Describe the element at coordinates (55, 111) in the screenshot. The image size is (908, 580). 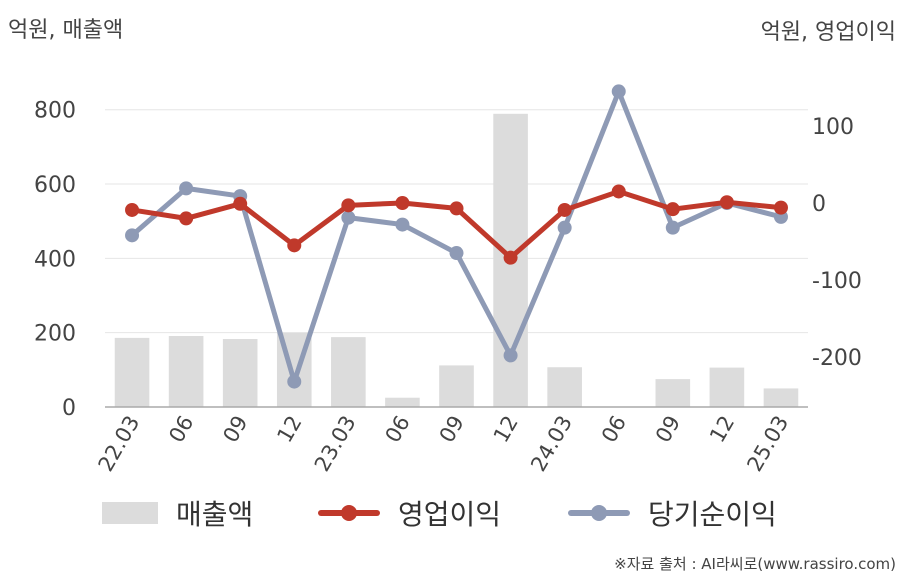
I see `left-axis-tick-label: 800` at that location.